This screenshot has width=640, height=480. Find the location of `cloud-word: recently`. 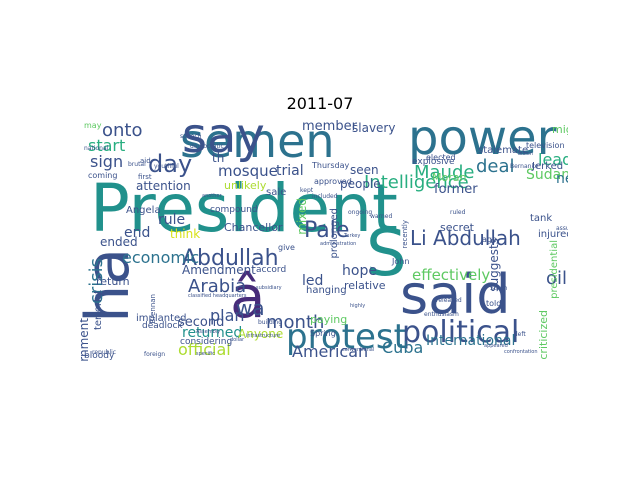

cloud-word: recently is located at coordinates (405, 234).